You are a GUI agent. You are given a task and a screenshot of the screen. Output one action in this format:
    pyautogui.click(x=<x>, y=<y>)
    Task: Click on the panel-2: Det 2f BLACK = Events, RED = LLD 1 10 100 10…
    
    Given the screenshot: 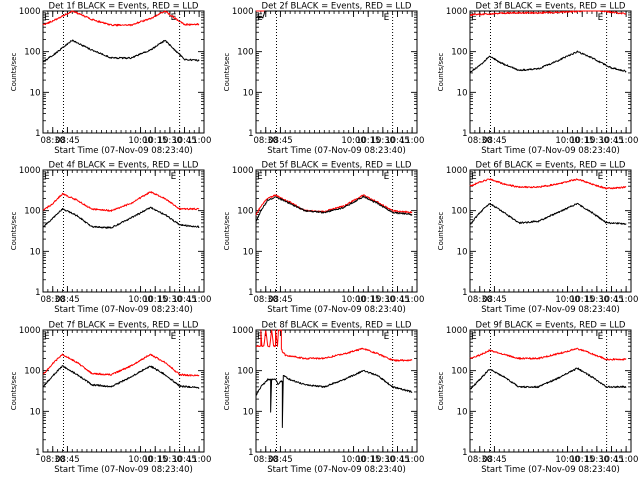 What is the action you would take?
    pyautogui.click(x=323, y=79)
    